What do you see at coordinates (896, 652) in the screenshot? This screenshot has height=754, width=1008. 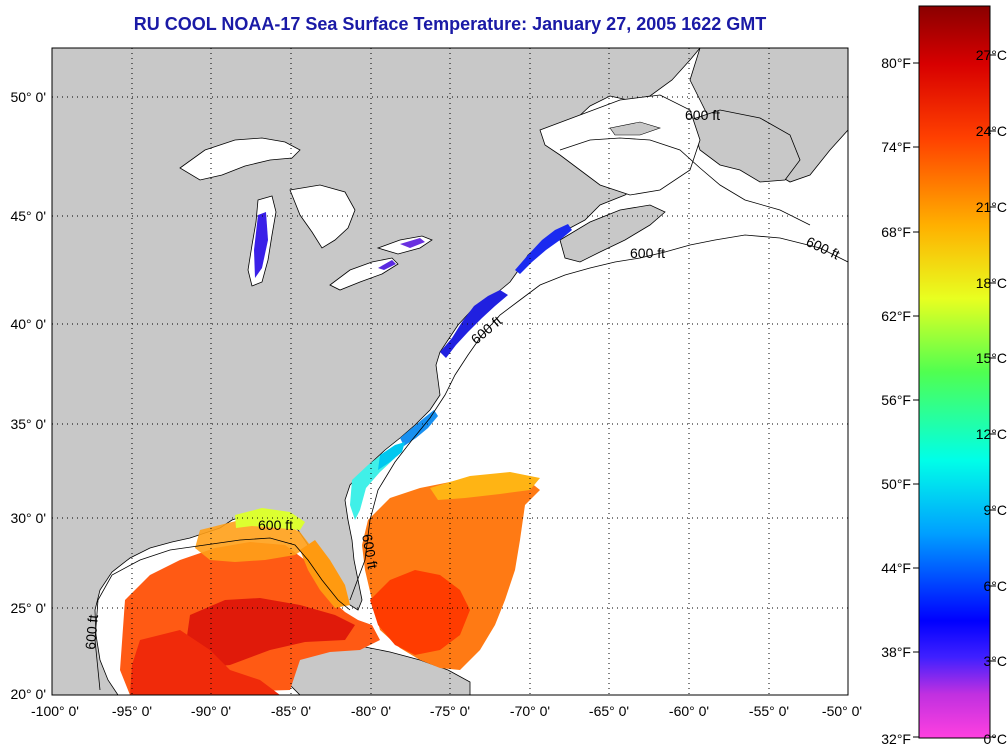 I see `colorbar-f-label: 38°F` at bounding box center [896, 652].